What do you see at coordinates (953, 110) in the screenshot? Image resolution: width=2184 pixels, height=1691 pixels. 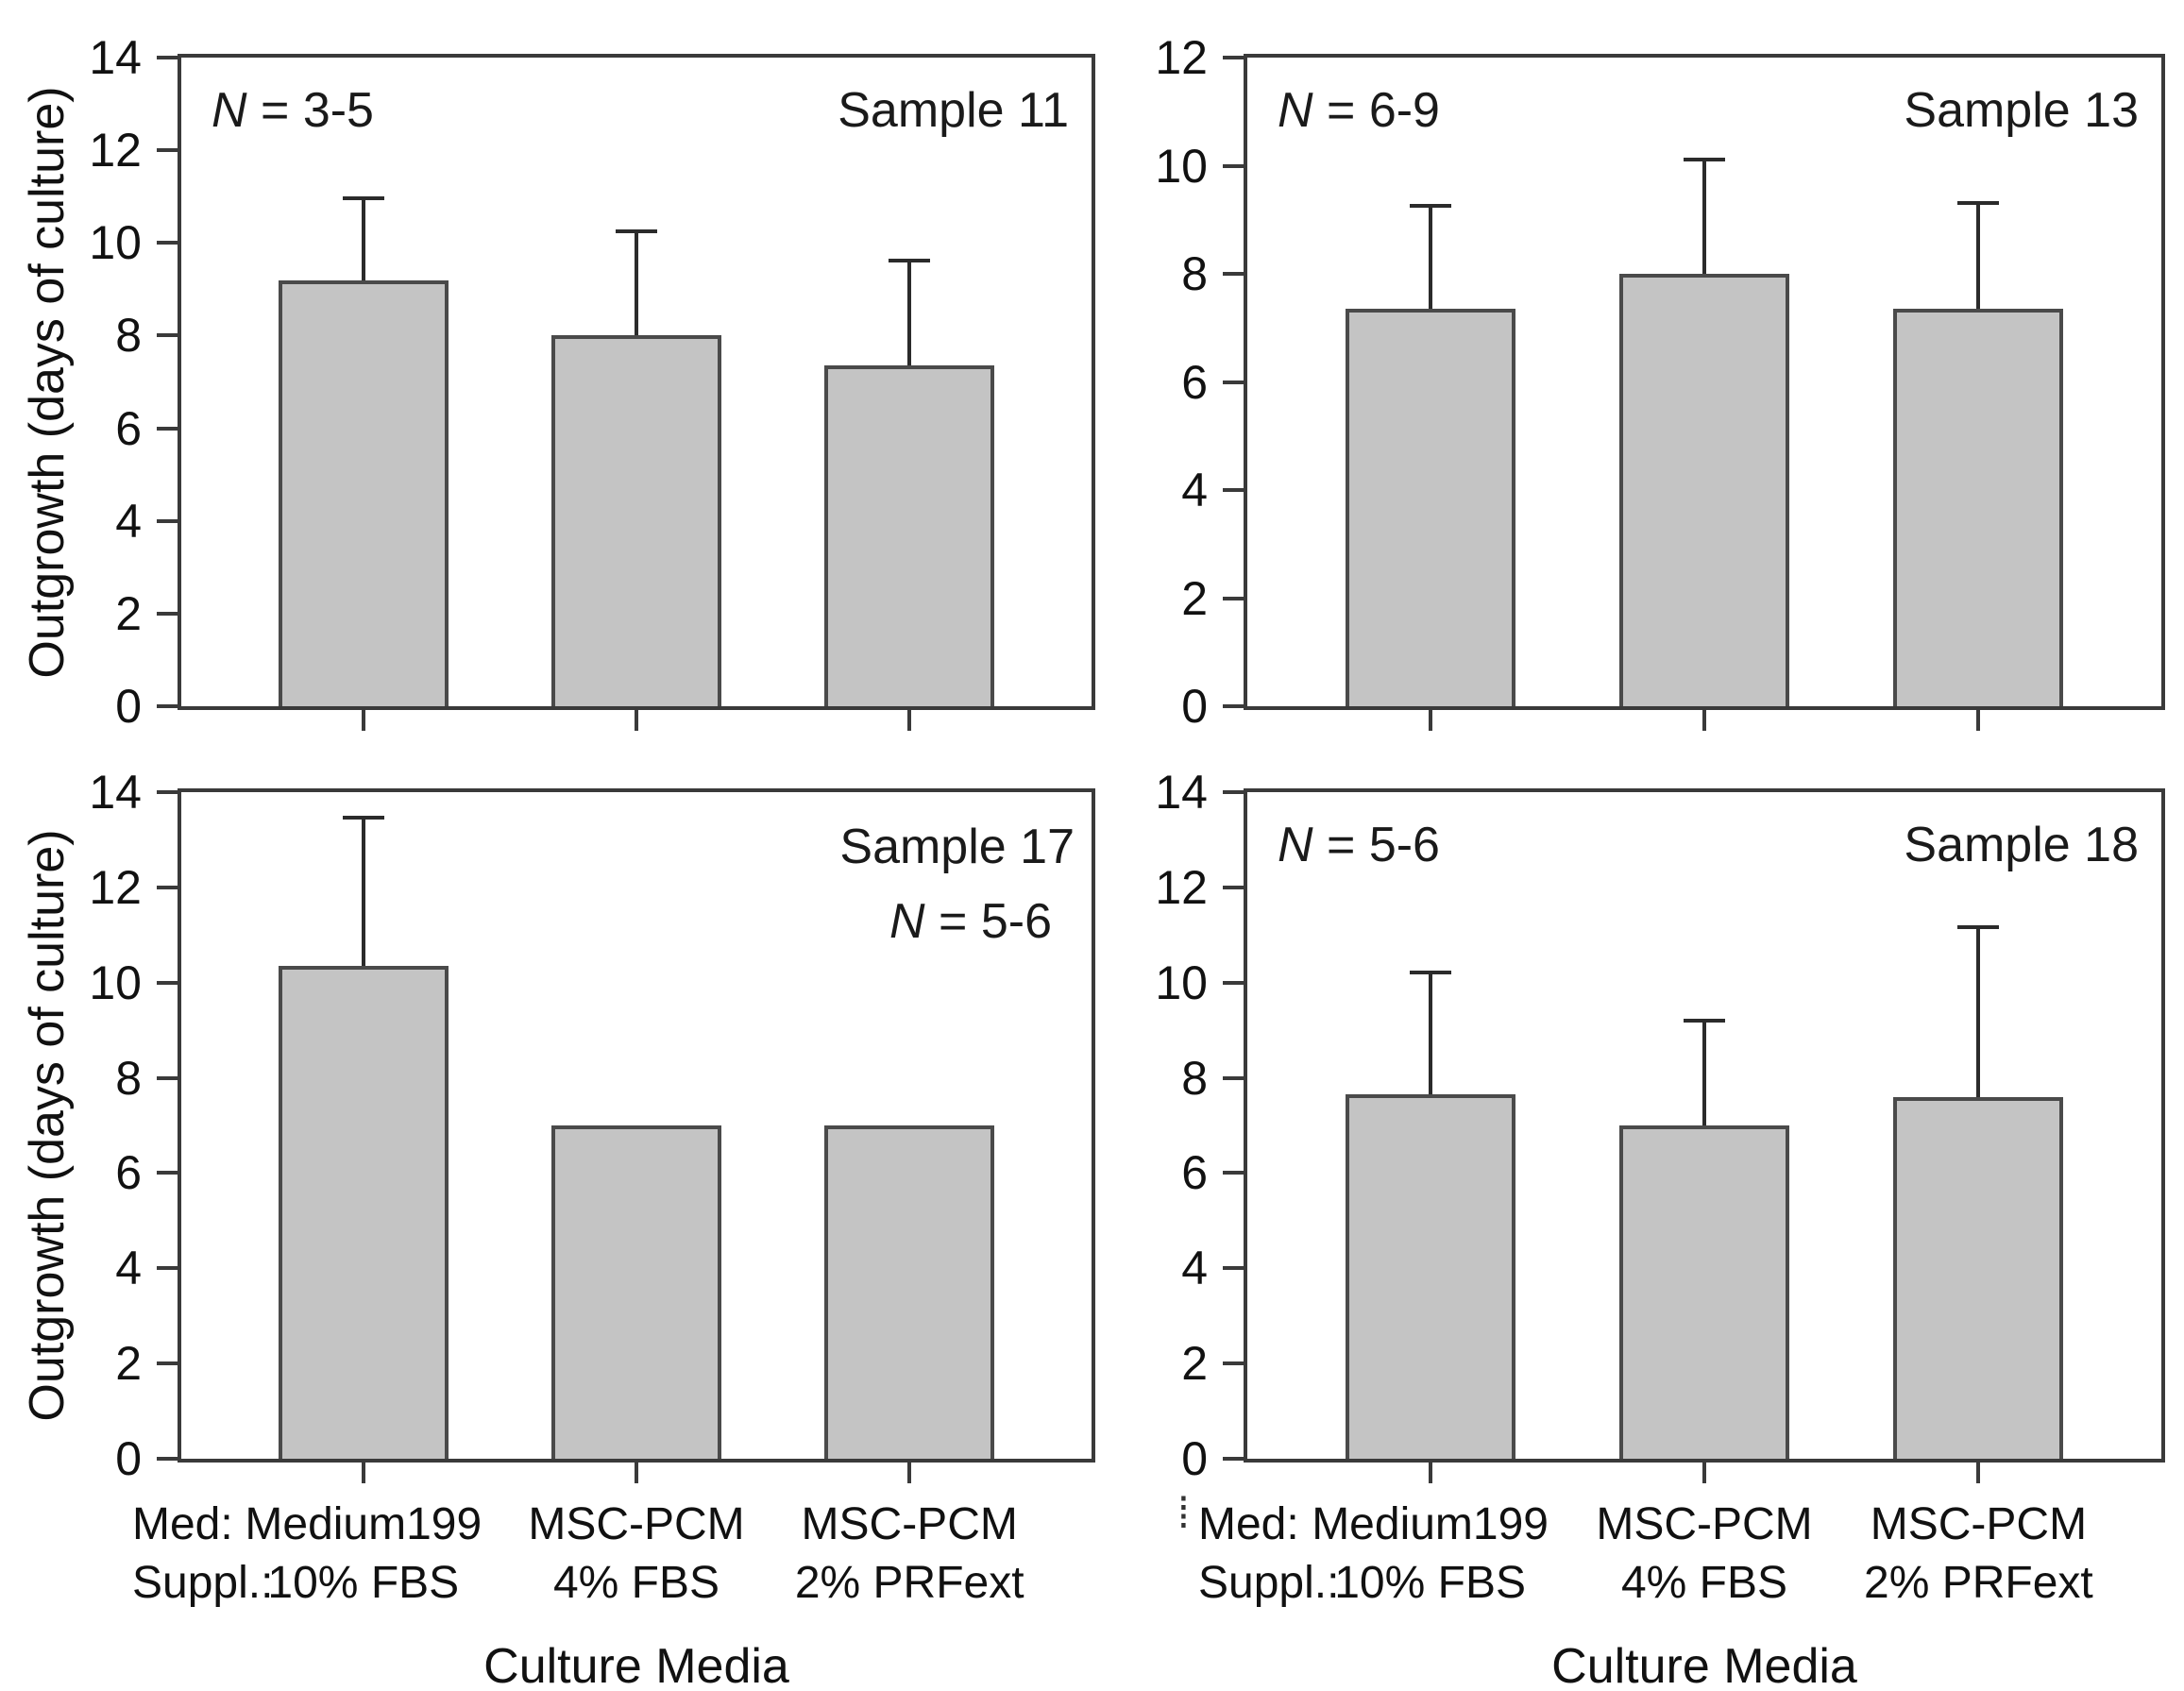 I see `sample-annotation: Sample 11` at bounding box center [953, 110].